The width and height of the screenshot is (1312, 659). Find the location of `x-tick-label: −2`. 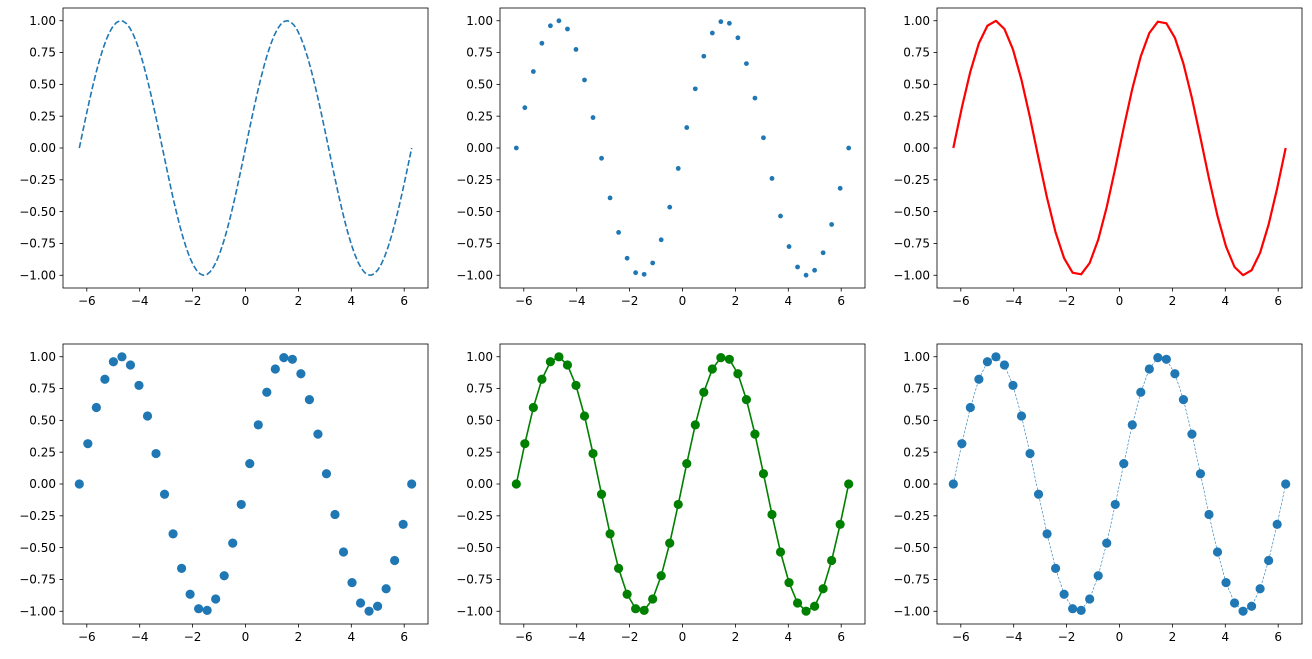

x-tick-label: −2 is located at coordinates (193, 637).